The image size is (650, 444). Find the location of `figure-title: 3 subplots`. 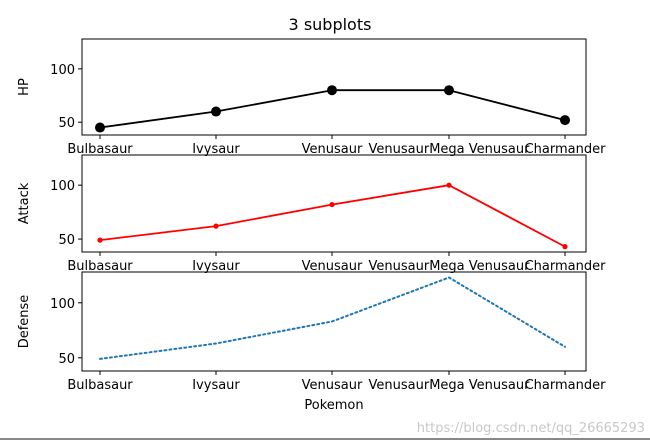

figure-title: 3 subplots is located at coordinates (330, 24).